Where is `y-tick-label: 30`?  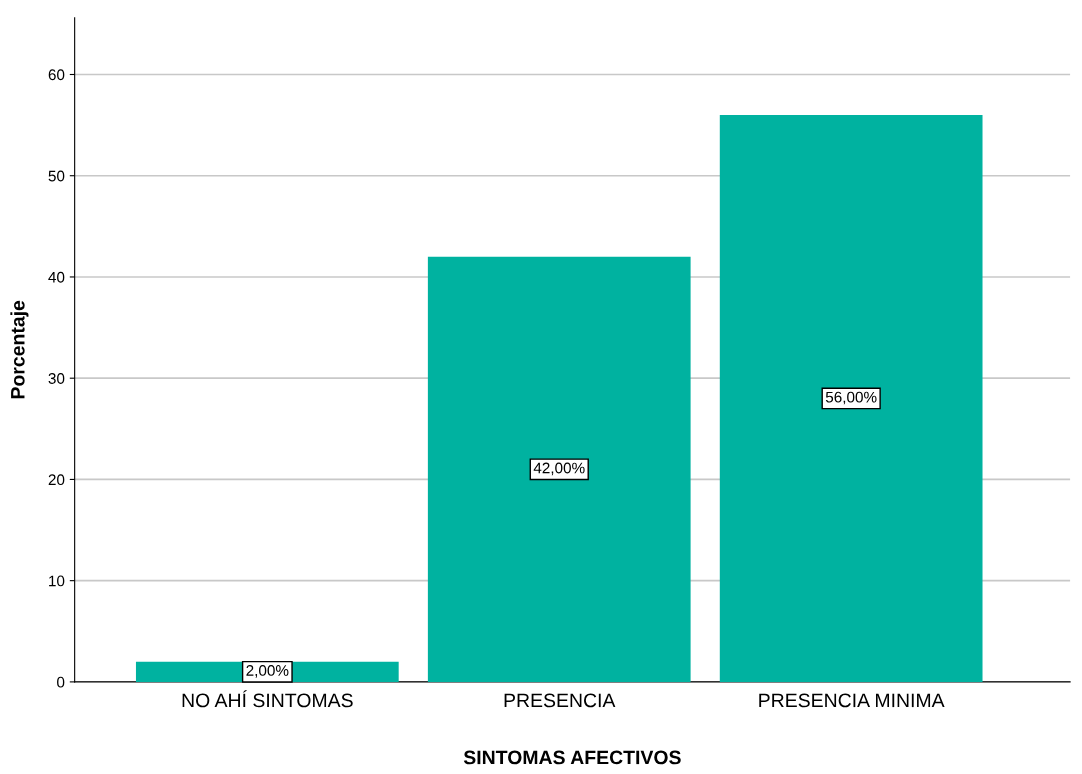
y-tick-label: 30 is located at coordinates (56, 378).